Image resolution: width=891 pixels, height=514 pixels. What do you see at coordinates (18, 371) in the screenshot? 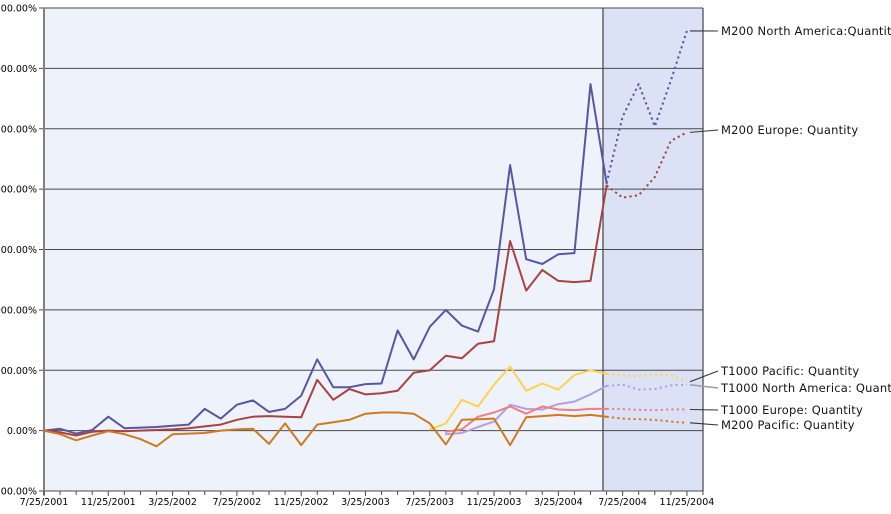
I see `y-tick-label: 500.00%` at bounding box center [18, 371].